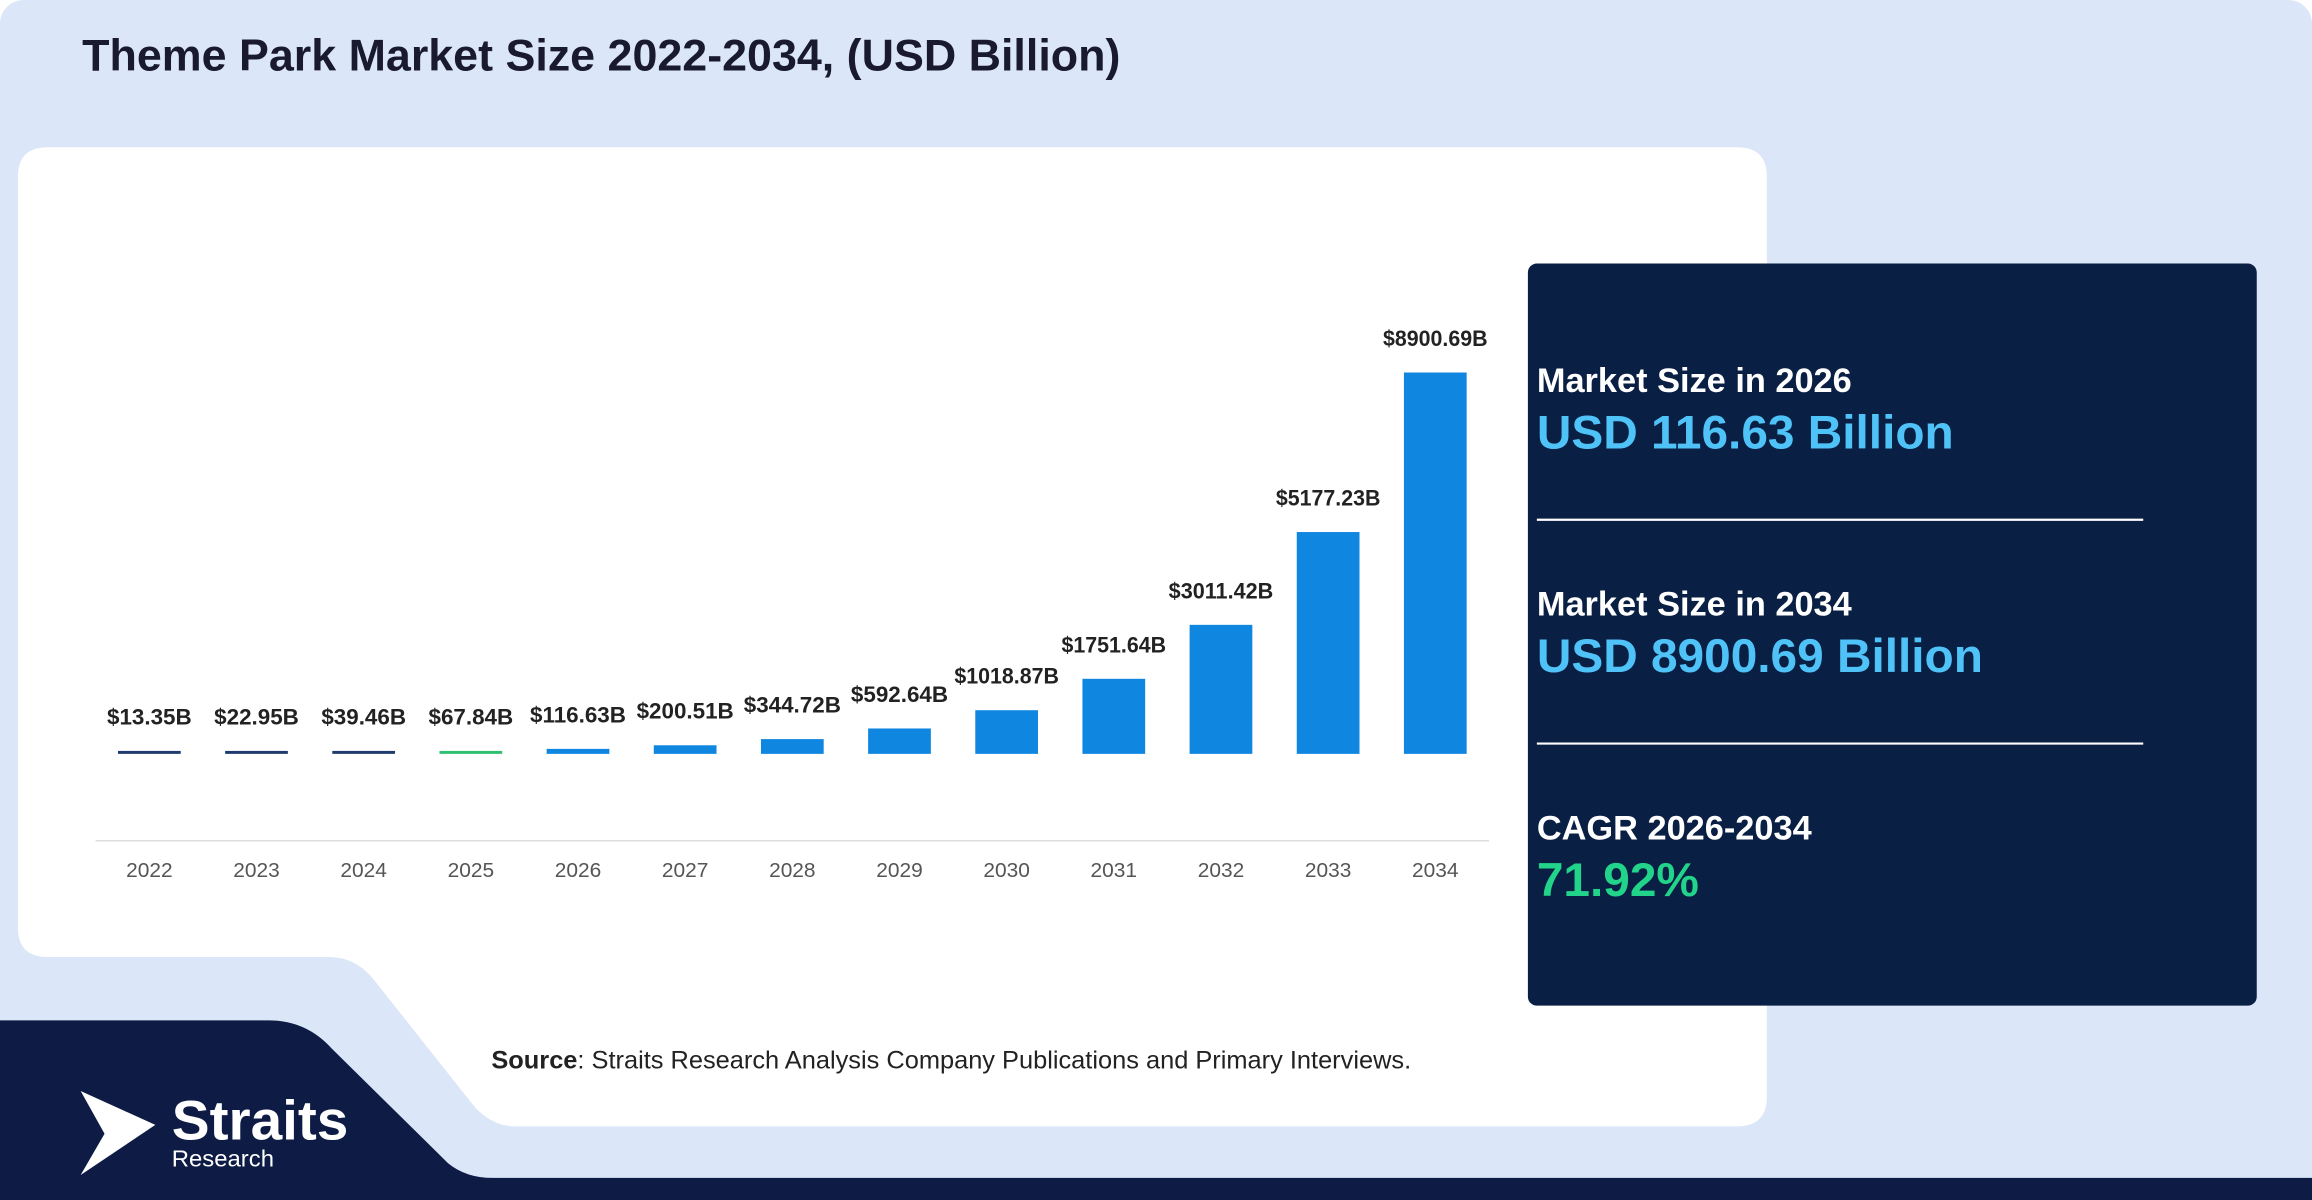 This screenshot has width=2312, height=1200. I want to click on value-label: $39.46B, so click(363, 717).